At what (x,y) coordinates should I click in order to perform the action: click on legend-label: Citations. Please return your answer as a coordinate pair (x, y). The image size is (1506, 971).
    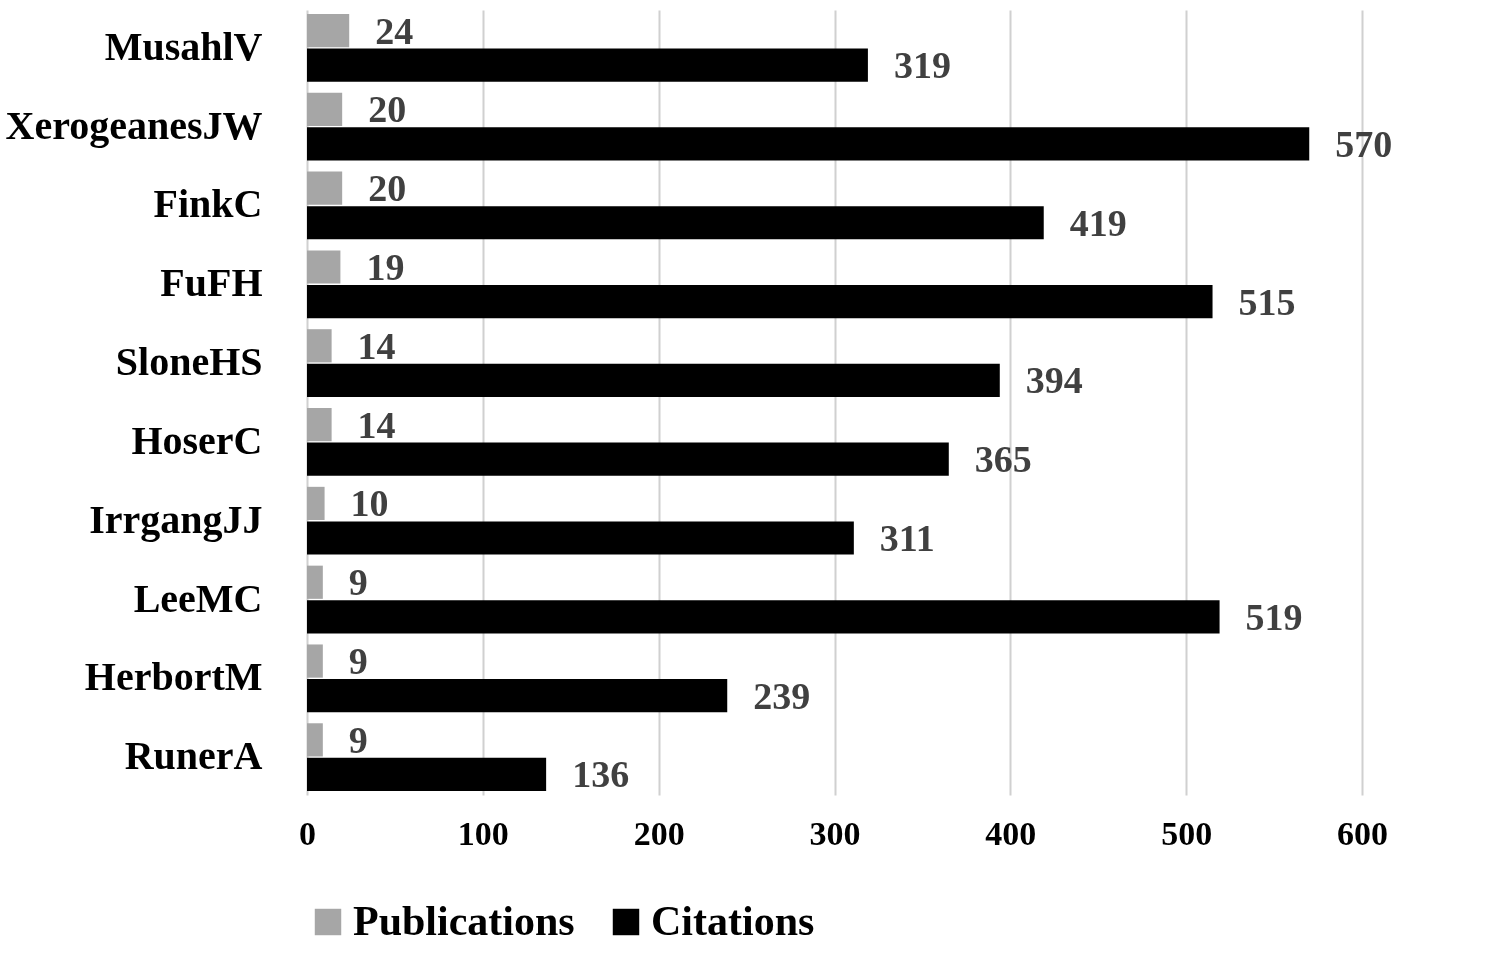
    Looking at the image, I should click on (733, 921).